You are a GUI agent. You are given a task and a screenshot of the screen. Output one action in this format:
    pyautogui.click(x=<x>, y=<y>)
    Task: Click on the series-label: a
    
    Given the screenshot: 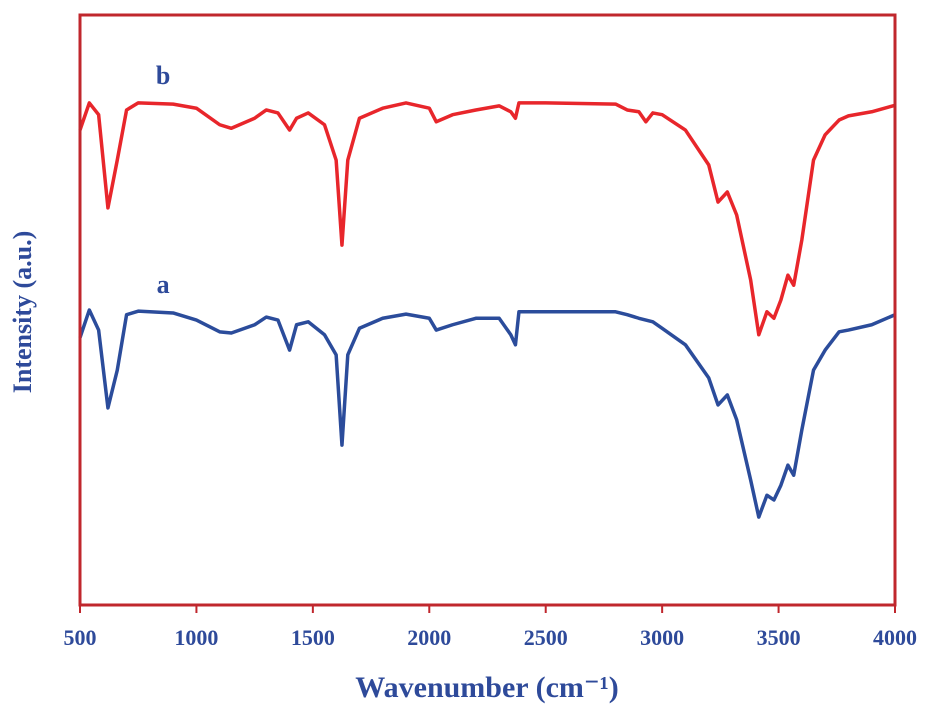 What is the action you would take?
    pyautogui.click(x=163, y=284)
    